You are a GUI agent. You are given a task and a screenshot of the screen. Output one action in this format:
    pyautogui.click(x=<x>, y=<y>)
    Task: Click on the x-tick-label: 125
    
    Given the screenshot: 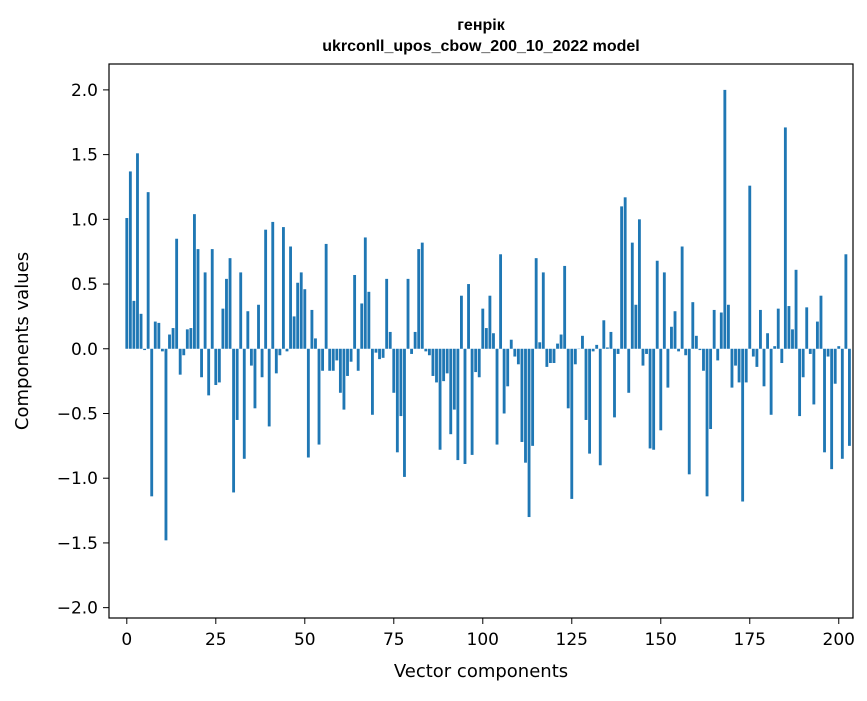 What is the action you would take?
    pyautogui.click(x=572, y=640)
    